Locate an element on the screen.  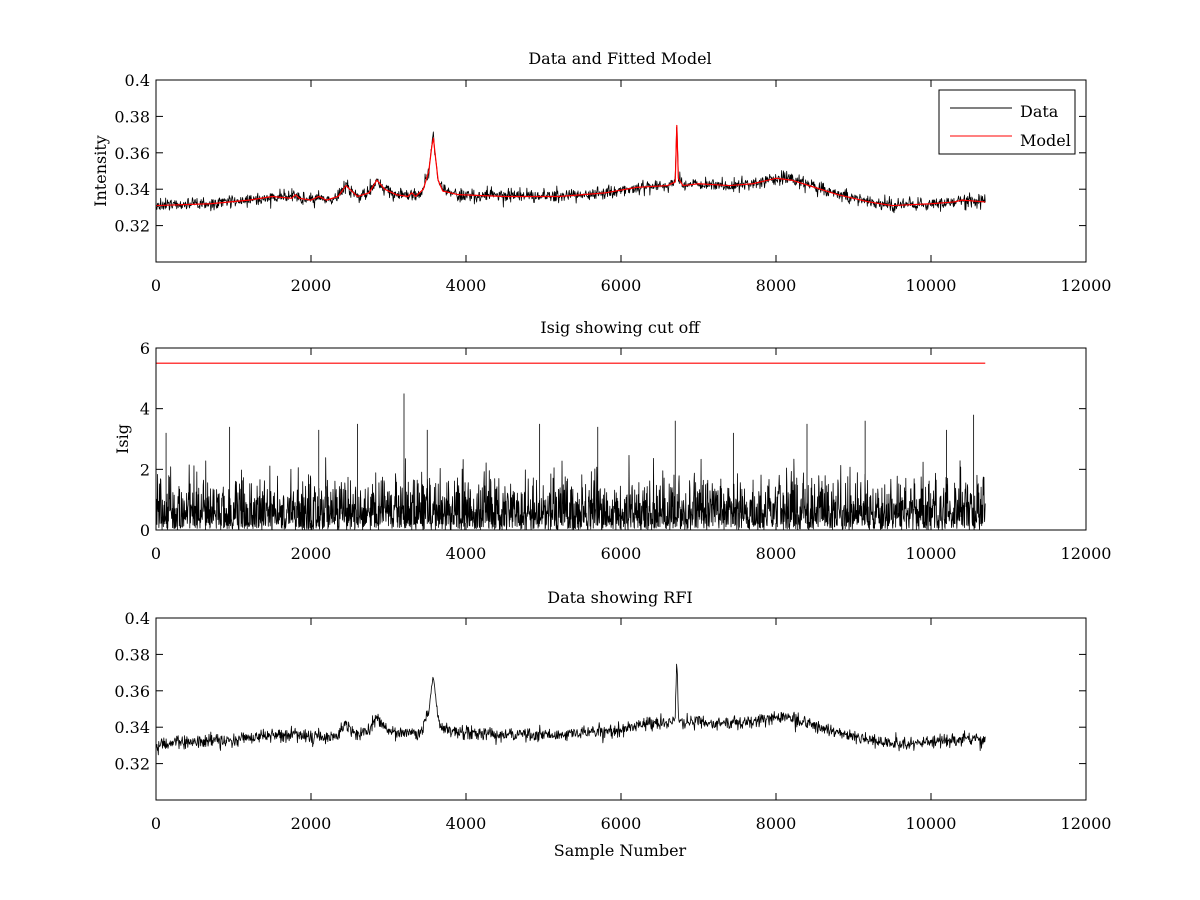
legend-box is located at coordinates (1007, 122).